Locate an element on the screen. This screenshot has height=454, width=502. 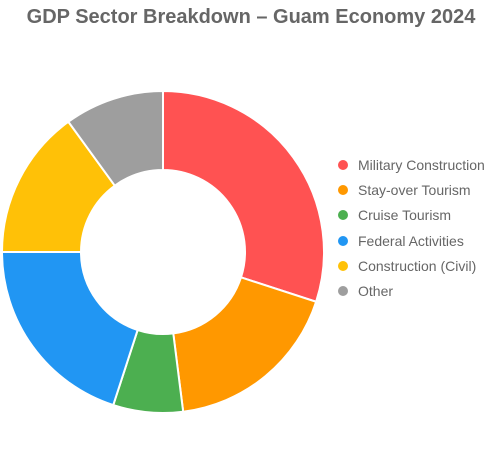
chart-title: GDP Sector Breakdown – Guam Economy 2024 is located at coordinates (251, 17).